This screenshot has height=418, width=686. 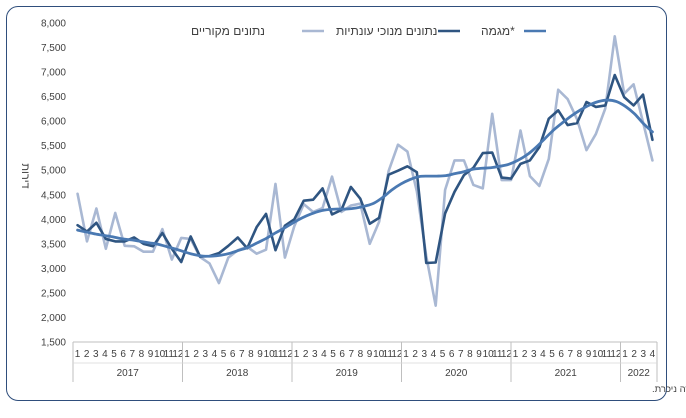 What do you see at coordinates (347, 373) in the screenshot?
I see `x-year-label: 2019` at bounding box center [347, 373].